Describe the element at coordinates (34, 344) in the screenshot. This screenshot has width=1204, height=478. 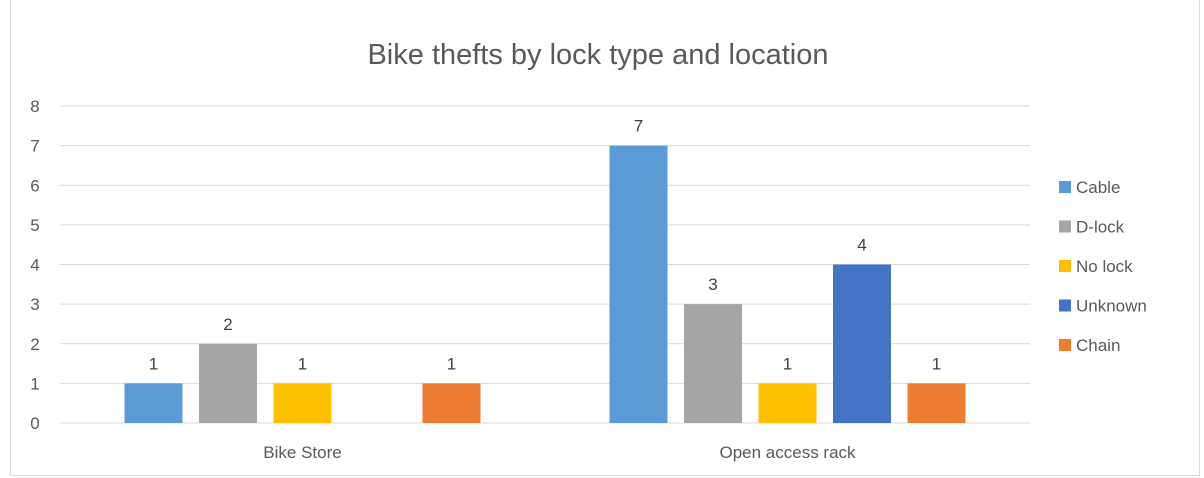
I see `y-tick-label: 2` at that location.